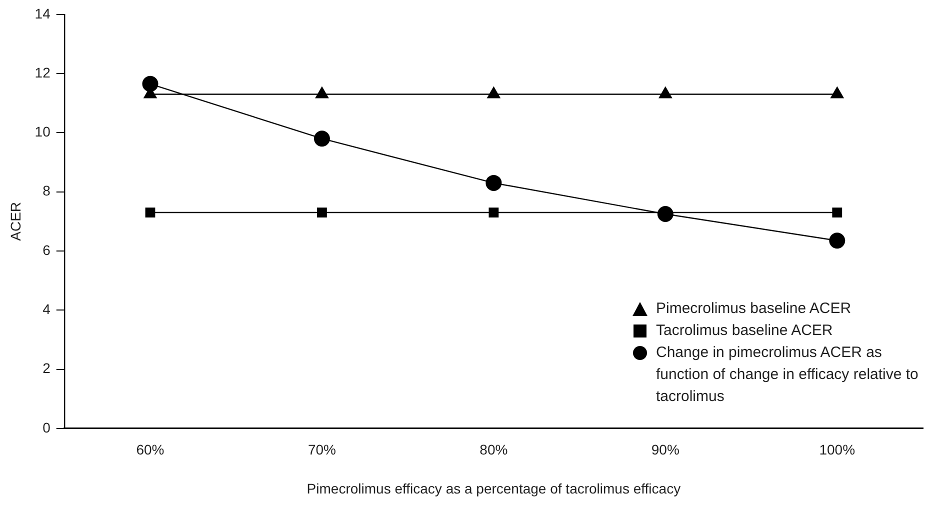 This screenshot has height=510, width=931. I want to click on legend-label: Tacrolimus baseline ACER, so click(744, 331).